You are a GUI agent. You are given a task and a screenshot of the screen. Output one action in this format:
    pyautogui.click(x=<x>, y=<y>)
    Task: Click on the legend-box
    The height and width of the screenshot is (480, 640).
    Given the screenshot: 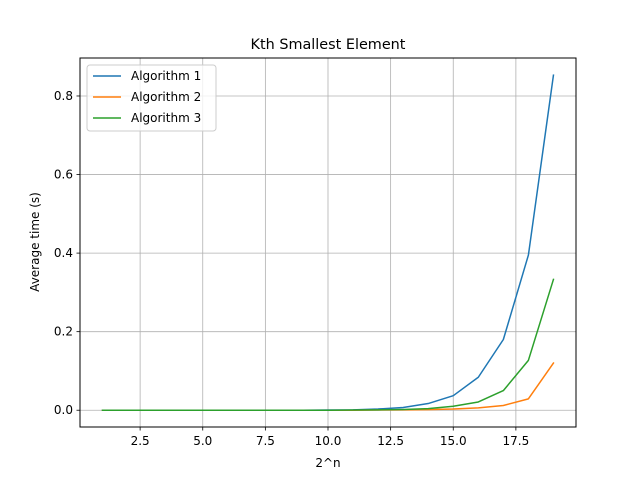 What is the action you would take?
    pyautogui.click(x=151, y=98)
    